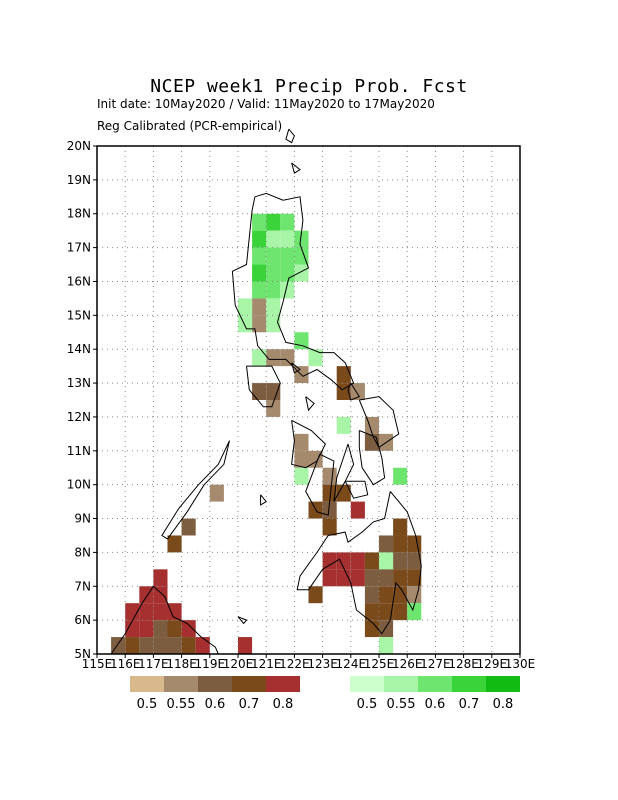 The height and width of the screenshot is (800, 618). Describe the element at coordinates (492, 664) in the screenshot. I see `lon-tick-label: 129E` at that location.